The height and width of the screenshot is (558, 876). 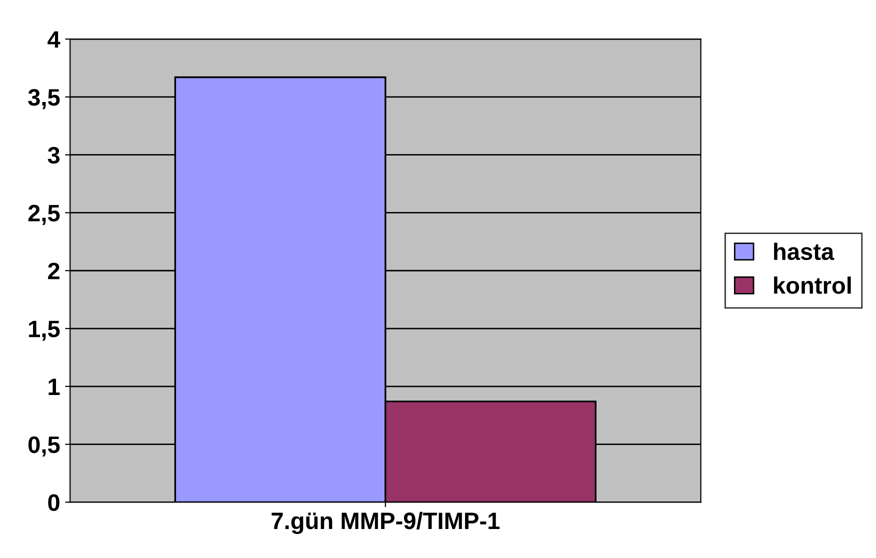 What do you see at coordinates (54, 386) in the screenshot?
I see `y-tick-label: 1` at bounding box center [54, 386].